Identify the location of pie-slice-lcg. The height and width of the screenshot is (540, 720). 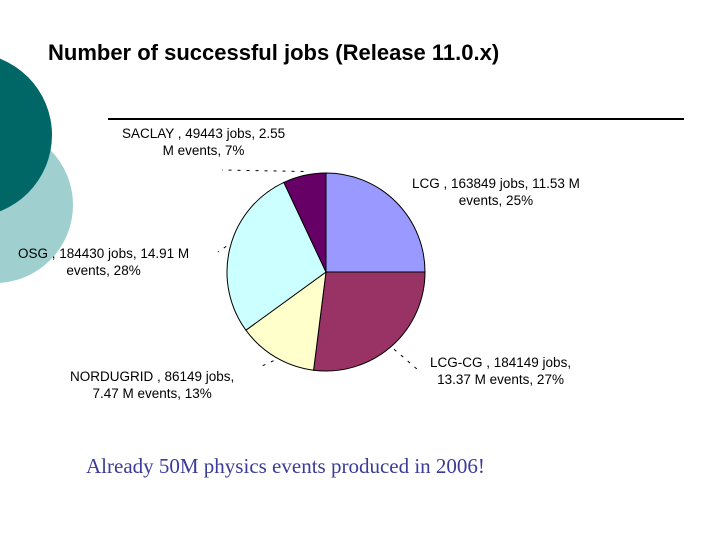
(375, 222).